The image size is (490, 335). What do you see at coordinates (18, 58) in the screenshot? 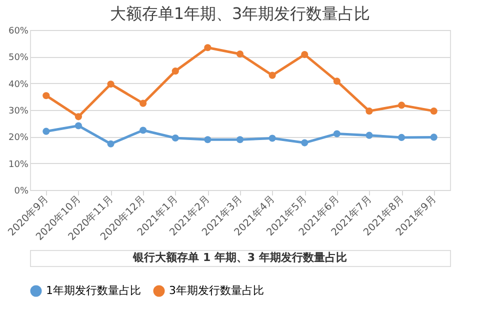
I see `y-tick-label: 50%` at bounding box center [18, 58].